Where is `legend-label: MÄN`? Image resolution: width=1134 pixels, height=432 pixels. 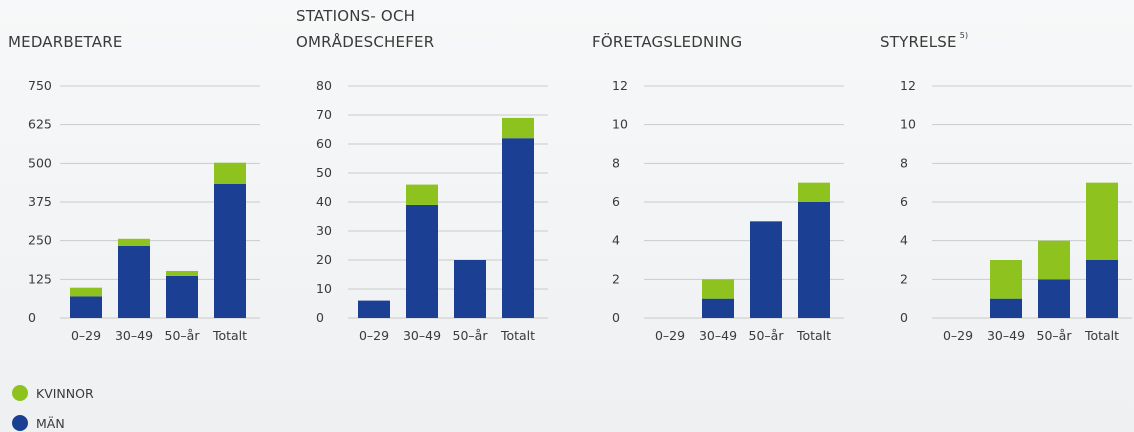
legend-label: MÄN is located at coordinates (50, 423).